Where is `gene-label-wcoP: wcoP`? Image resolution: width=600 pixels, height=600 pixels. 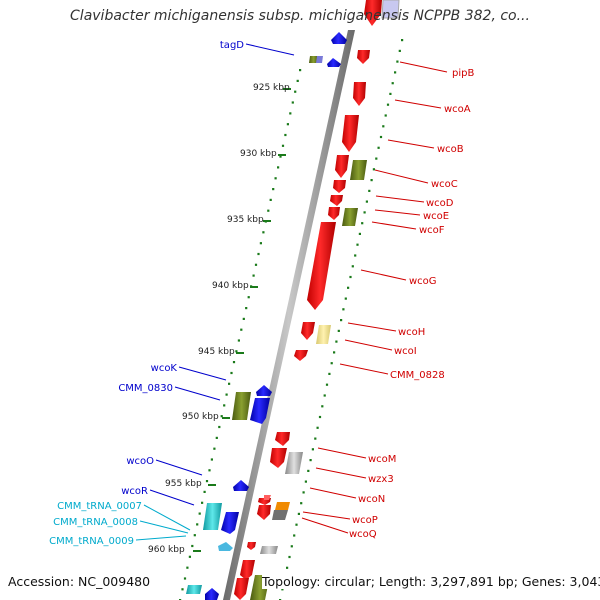 gene-label-wcoP: wcoP is located at coordinates (365, 520).